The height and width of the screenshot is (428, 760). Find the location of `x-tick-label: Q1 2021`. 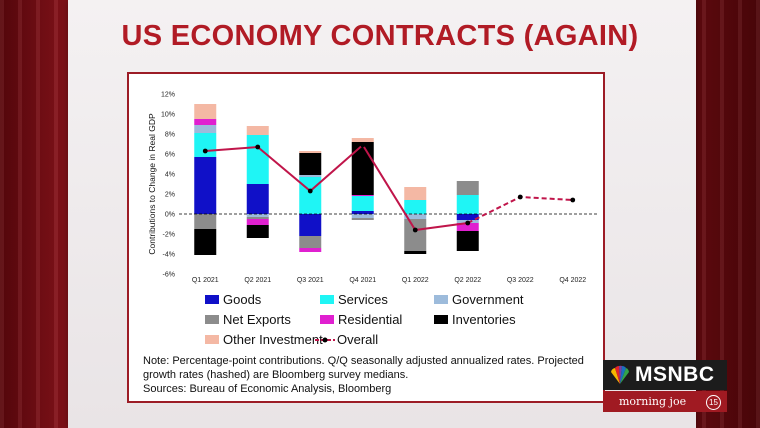

x-tick-label: Q1 2021 is located at coordinates (205, 280).